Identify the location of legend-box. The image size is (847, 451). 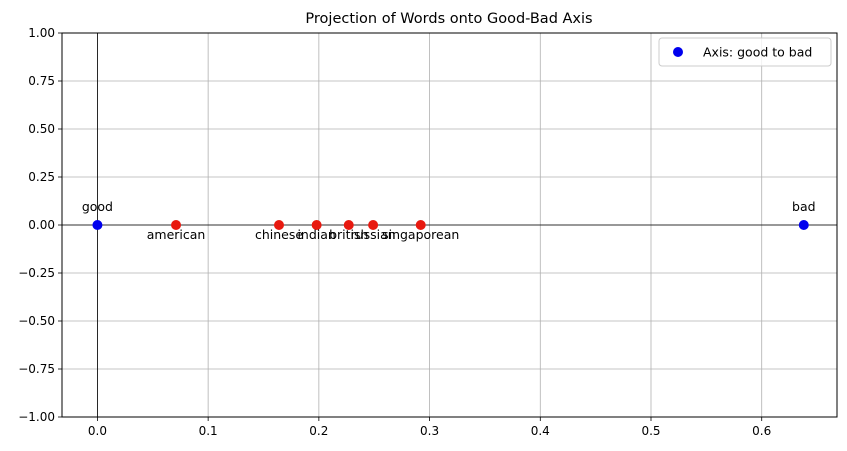
(745, 52).